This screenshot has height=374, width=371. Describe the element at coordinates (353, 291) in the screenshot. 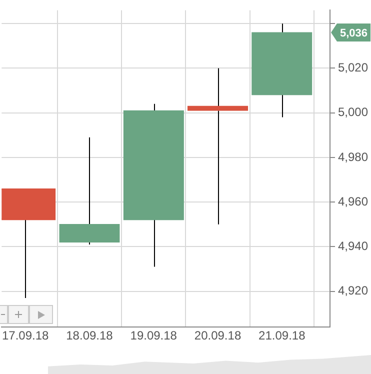

I see `y-tick-label: 4,920` at that location.